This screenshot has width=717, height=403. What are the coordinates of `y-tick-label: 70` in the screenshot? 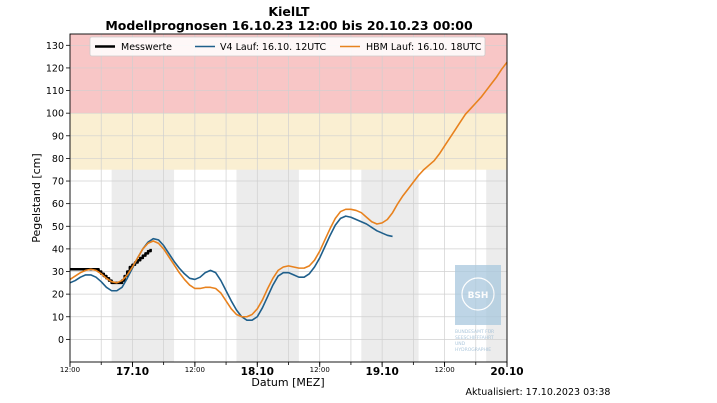 It's located at (58, 182).